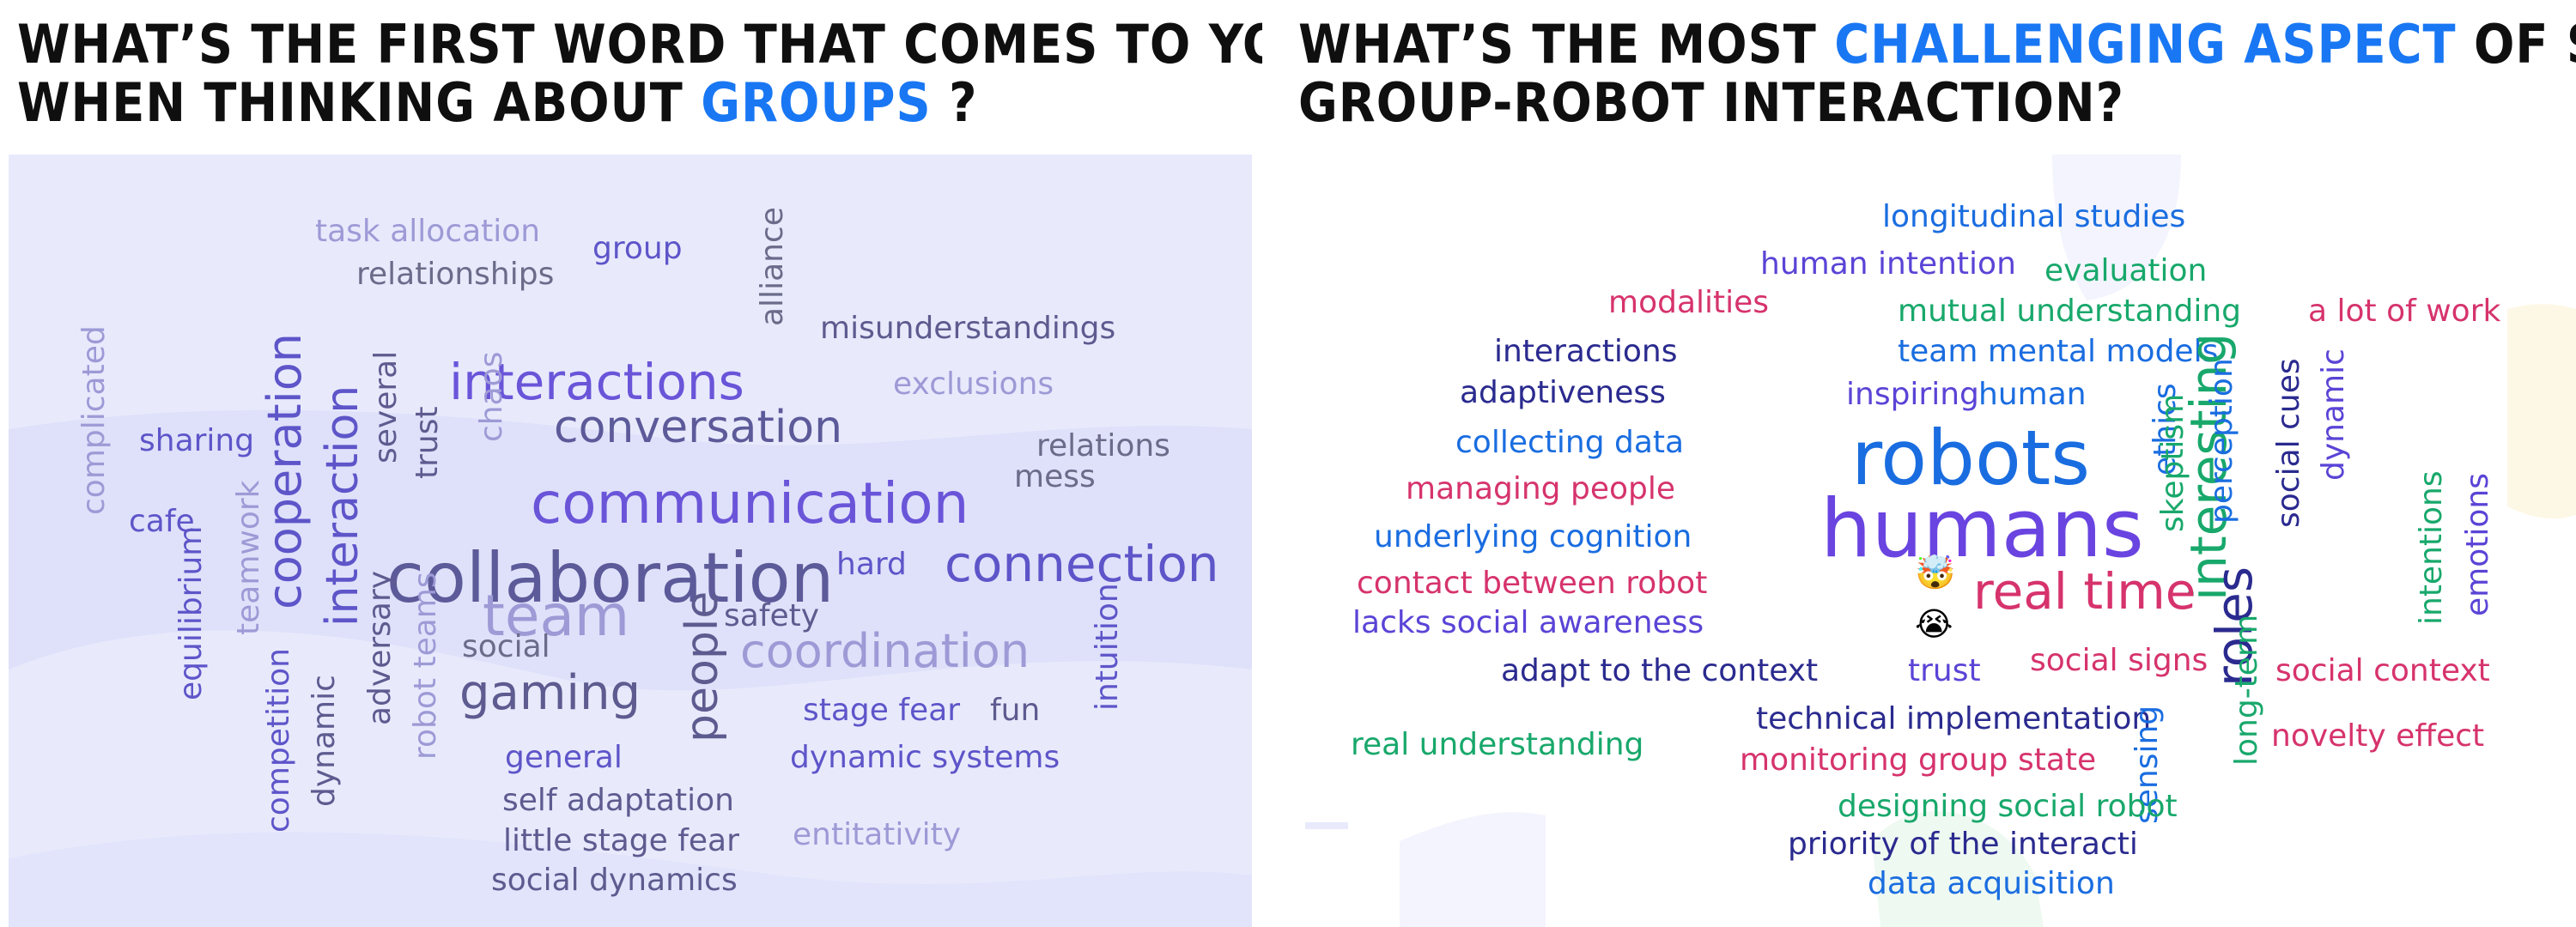 This screenshot has width=2576, height=927. I want to click on emoji-icon: 🤯, so click(1936, 572).